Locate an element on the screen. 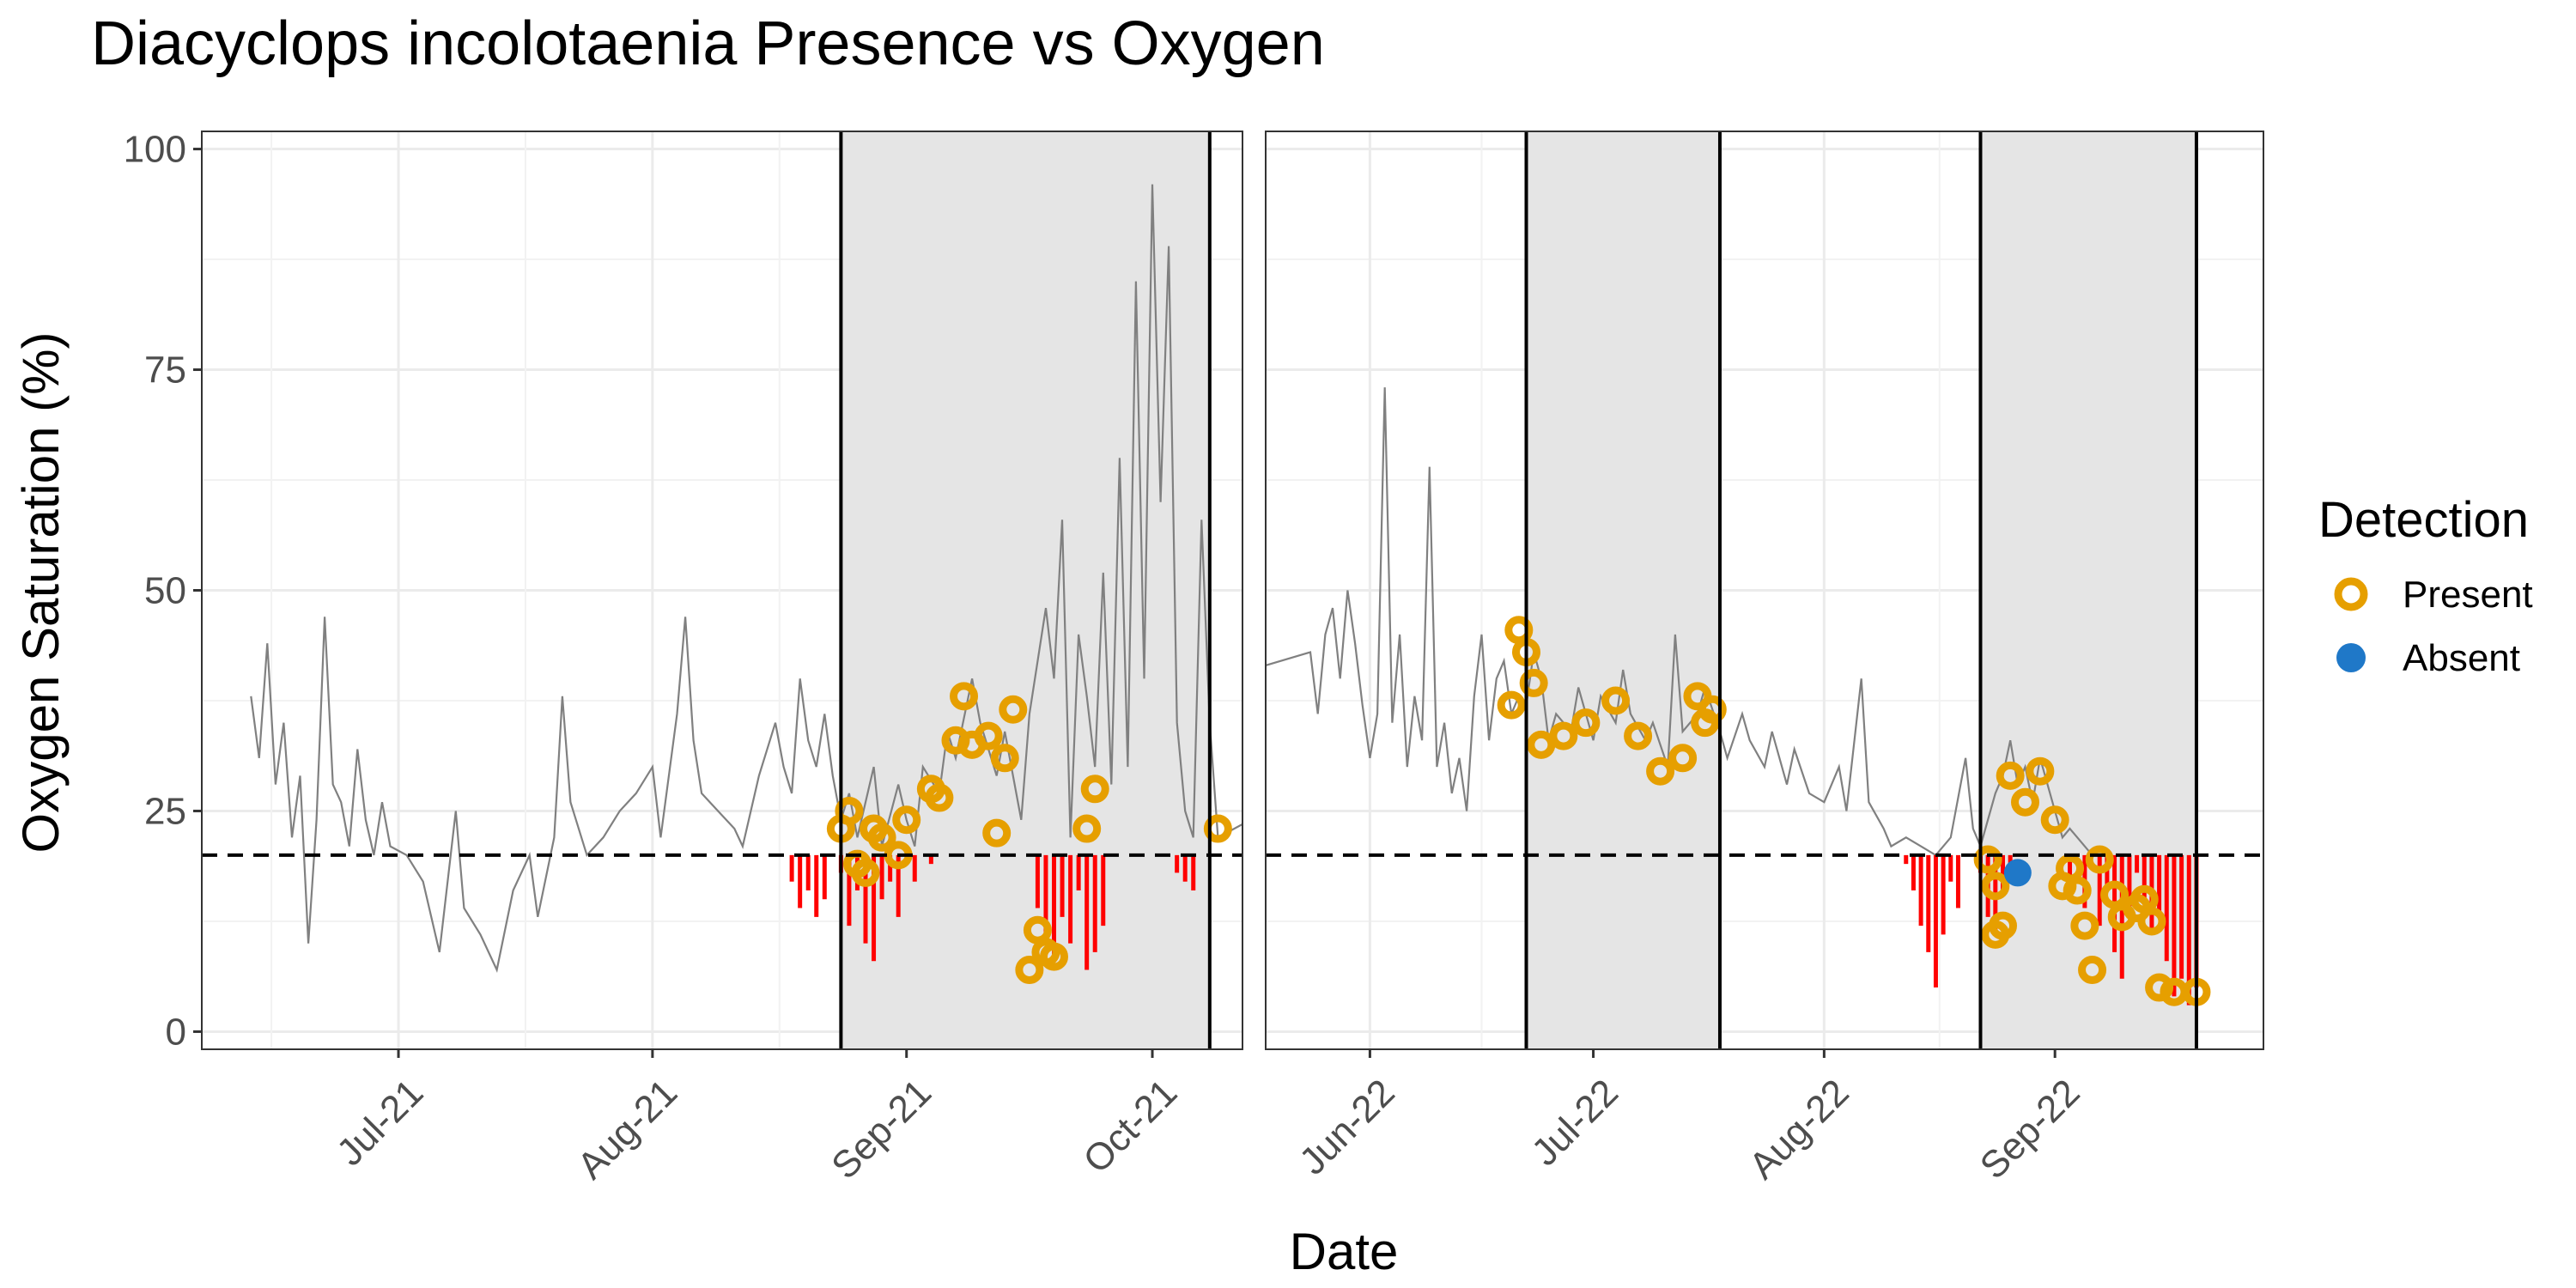 Image resolution: width=2576 pixels, height=1288 pixels. y-tick-label: 100 is located at coordinates (155, 150).